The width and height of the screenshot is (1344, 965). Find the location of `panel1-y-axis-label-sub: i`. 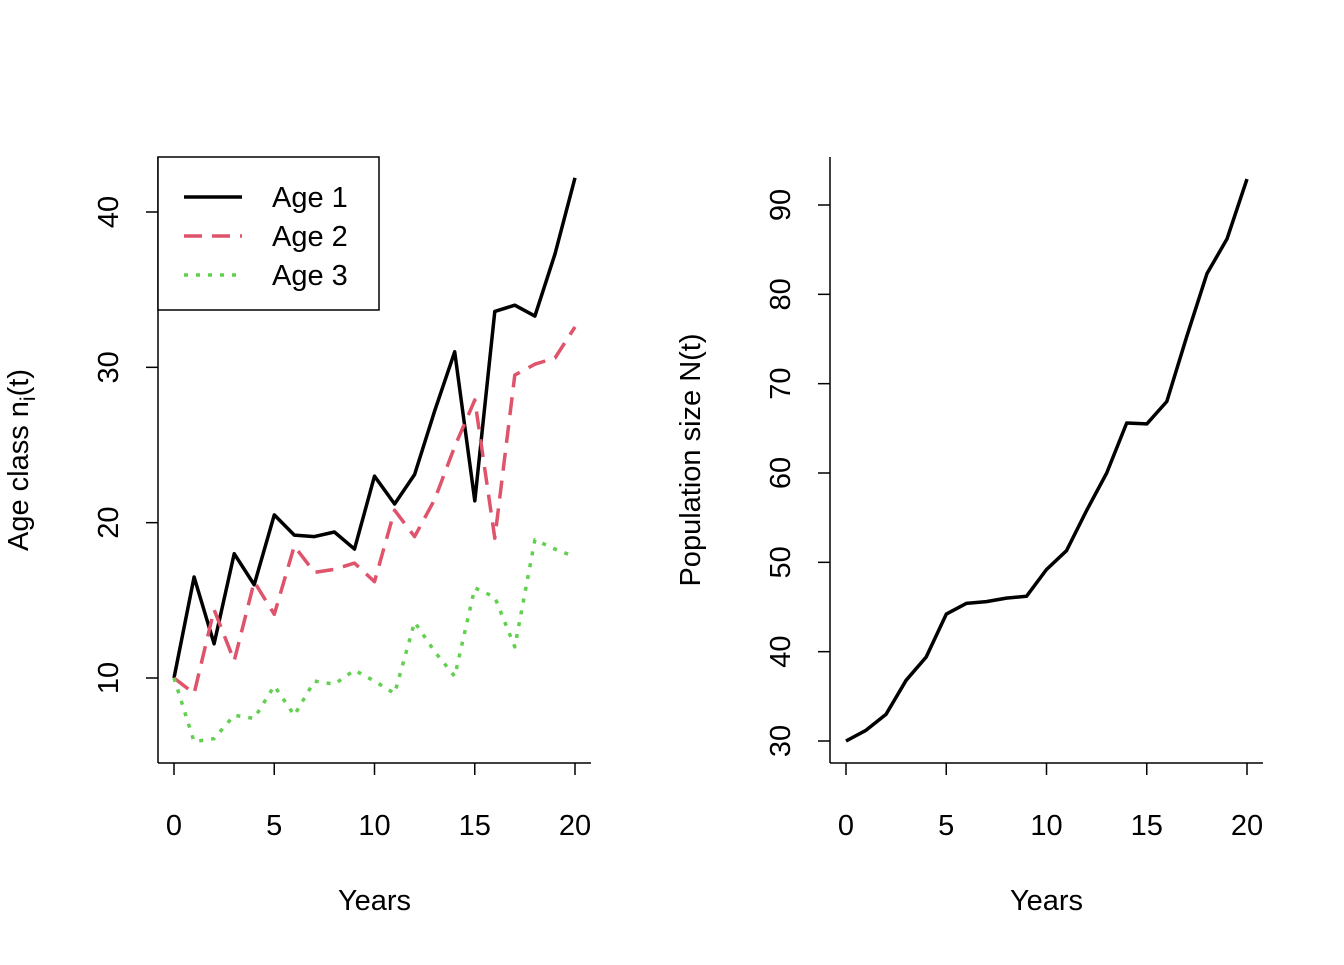

panel1-y-axis-label-sub: i is located at coordinates (28, 398).